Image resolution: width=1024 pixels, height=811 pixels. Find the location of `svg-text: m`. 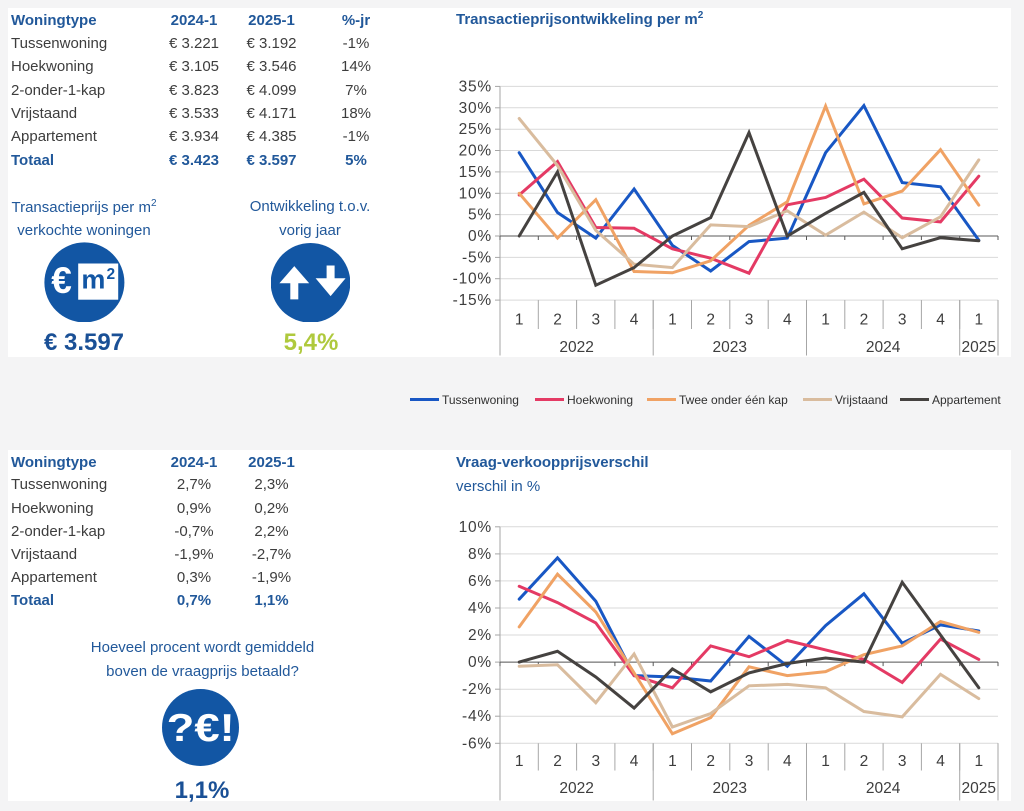

svg-text: m is located at coordinates (93, 280).